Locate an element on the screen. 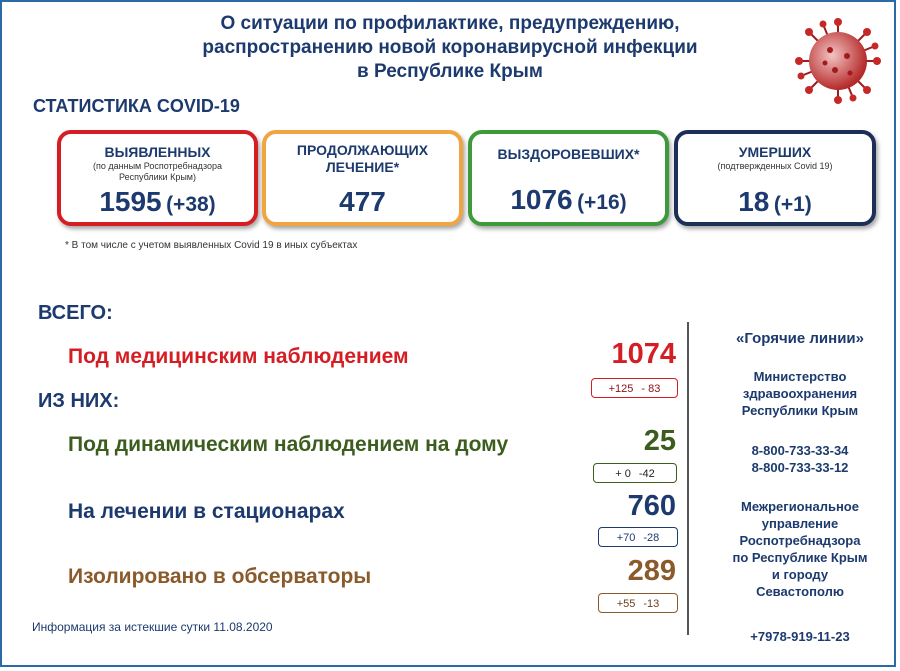  divider-line is located at coordinates (688, 478).